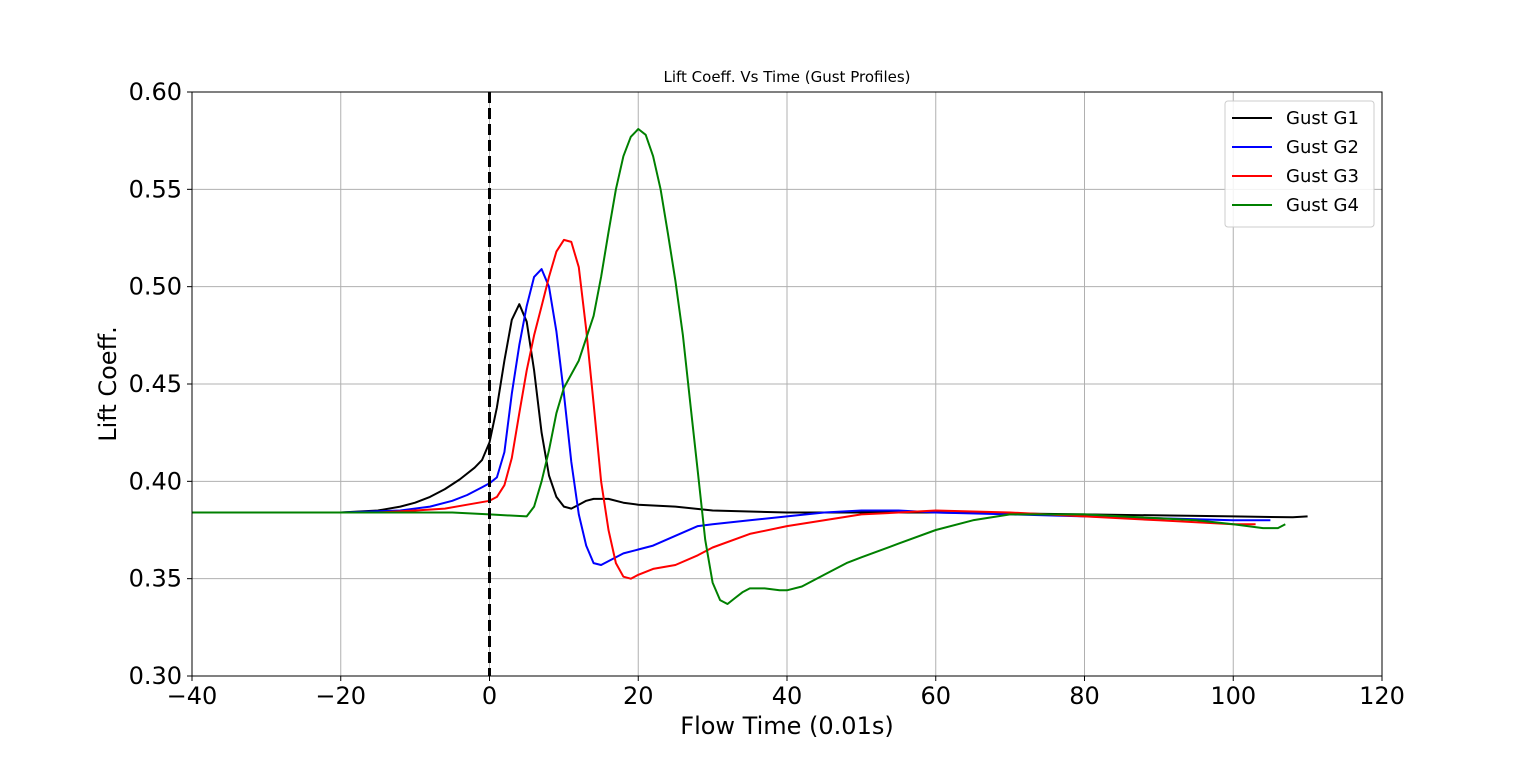 This screenshot has height=759, width=1536. I want to click on legend-label: Gust G1, so click(1322, 118).